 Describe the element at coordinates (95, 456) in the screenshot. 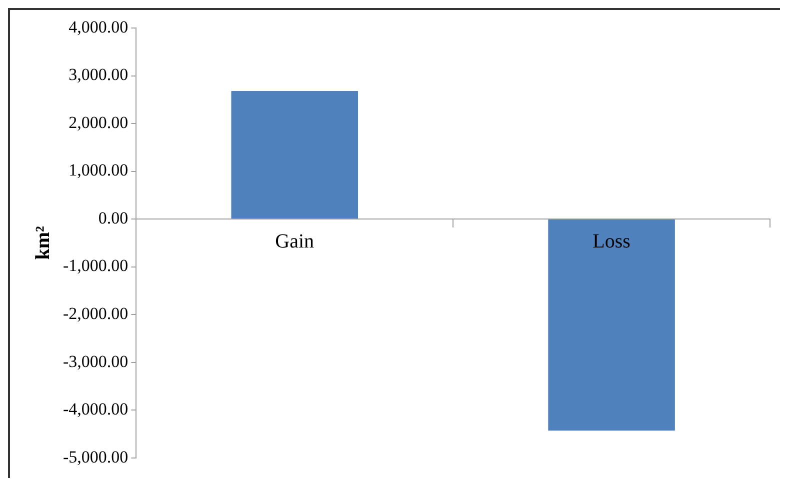

I see `y-tick-label: -5,000.00` at that location.